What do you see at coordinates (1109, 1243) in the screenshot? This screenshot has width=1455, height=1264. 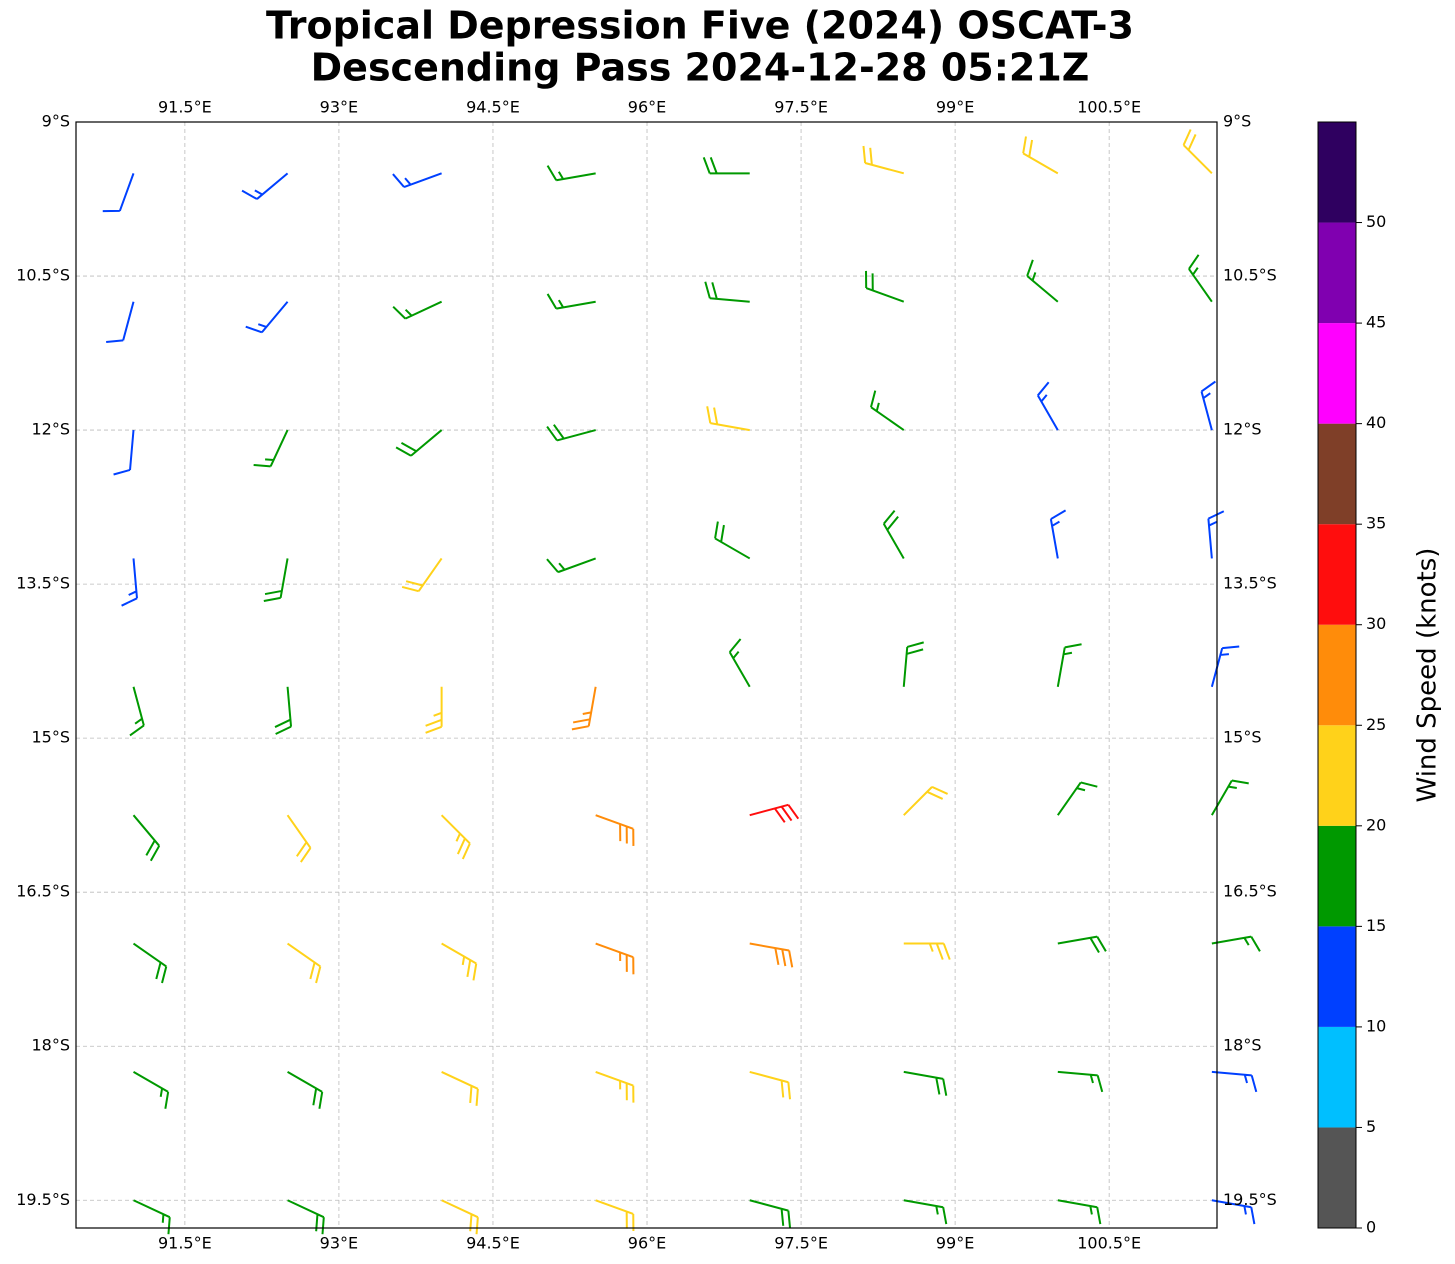 I see `x-tick-label: 100.5°E` at bounding box center [1109, 1243].